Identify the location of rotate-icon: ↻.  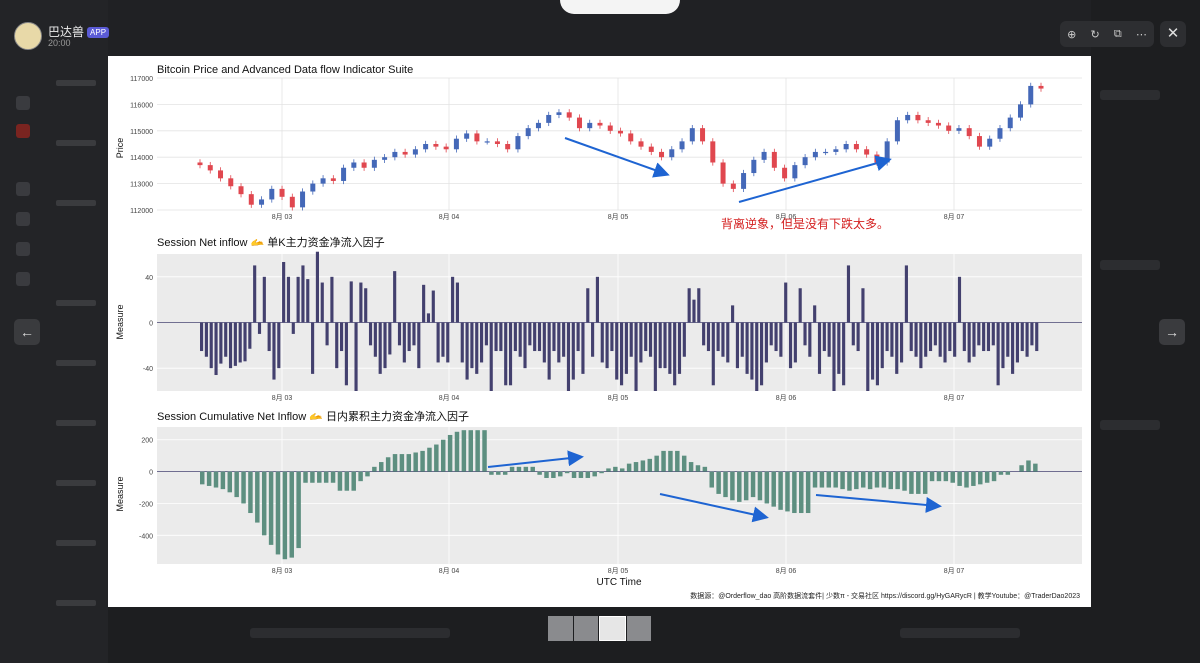
(1095, 34).